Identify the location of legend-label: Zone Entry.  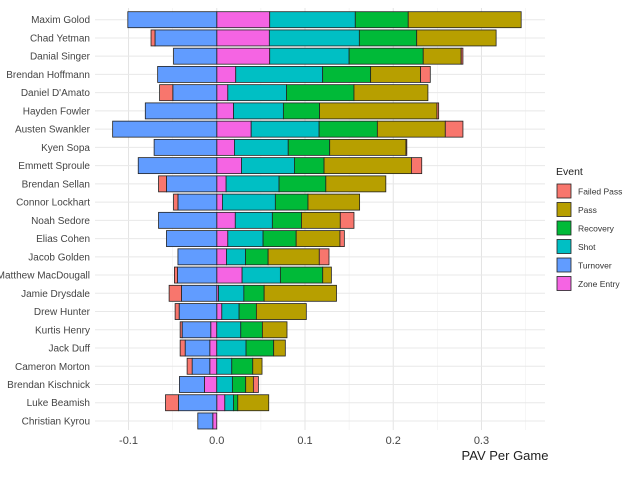
(599, 284).